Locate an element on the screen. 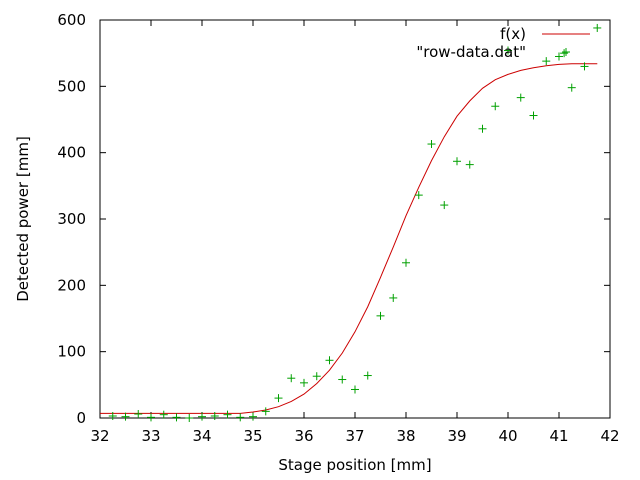  legend-marker is located at coordinates (566, 52).